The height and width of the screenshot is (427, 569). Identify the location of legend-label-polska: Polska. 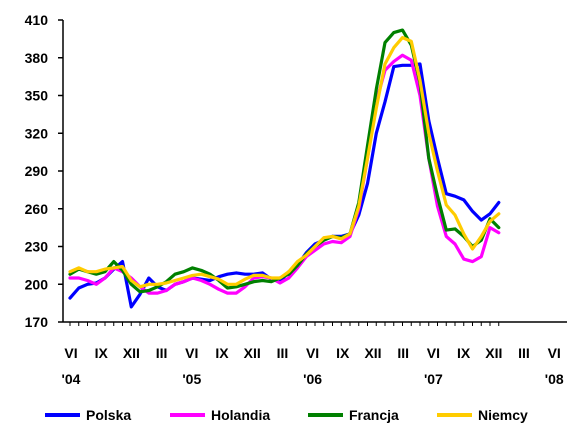
(108, 415).